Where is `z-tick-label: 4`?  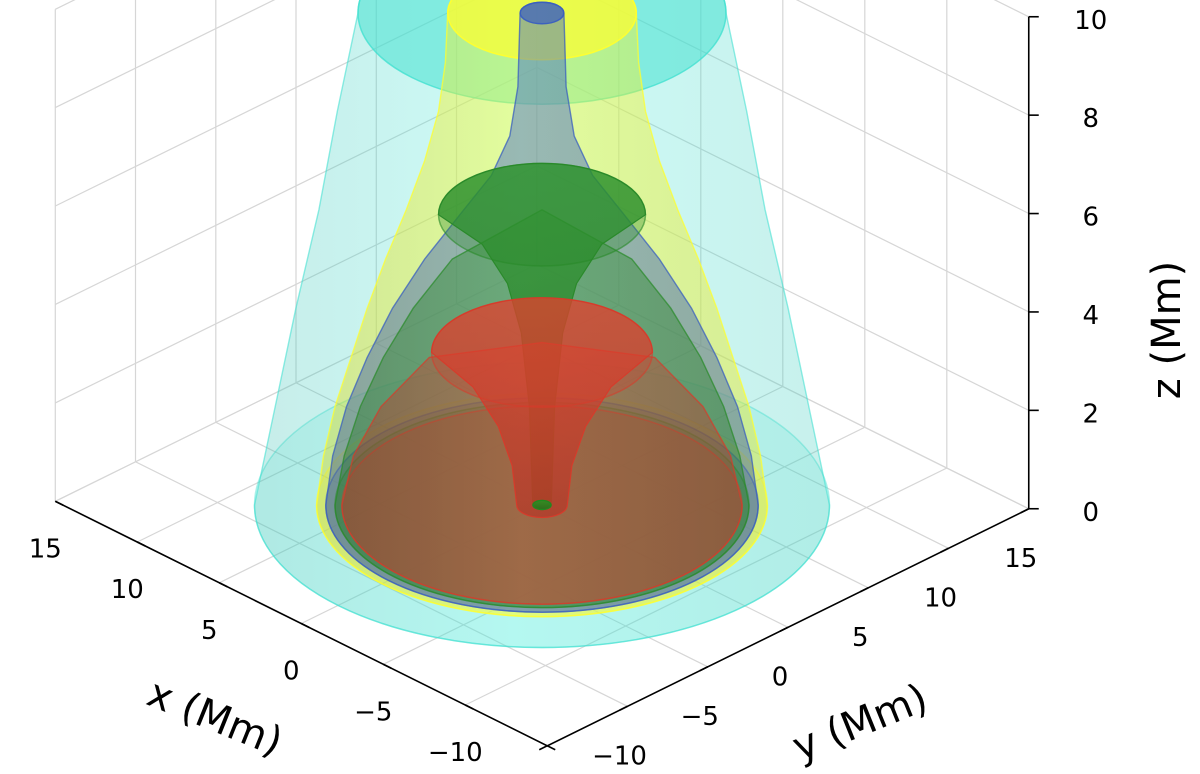
z-tick-label: 4 is located at coordinates (1091, 316).